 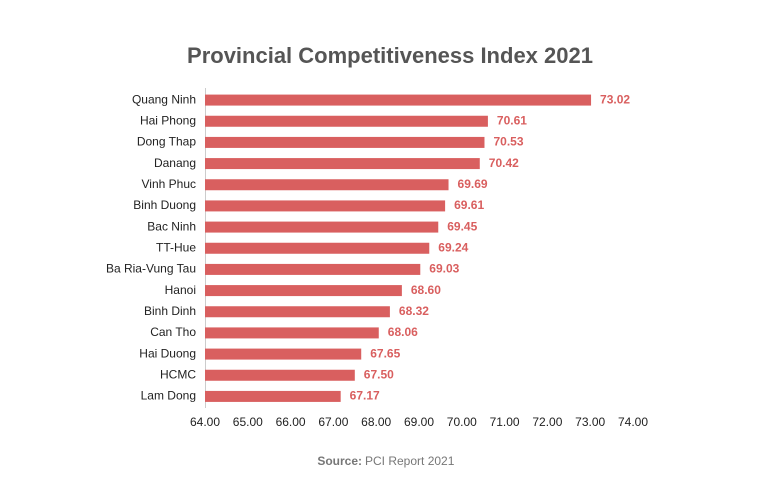 I want to click on value-label: 67.17, so click(x=365, y=396).